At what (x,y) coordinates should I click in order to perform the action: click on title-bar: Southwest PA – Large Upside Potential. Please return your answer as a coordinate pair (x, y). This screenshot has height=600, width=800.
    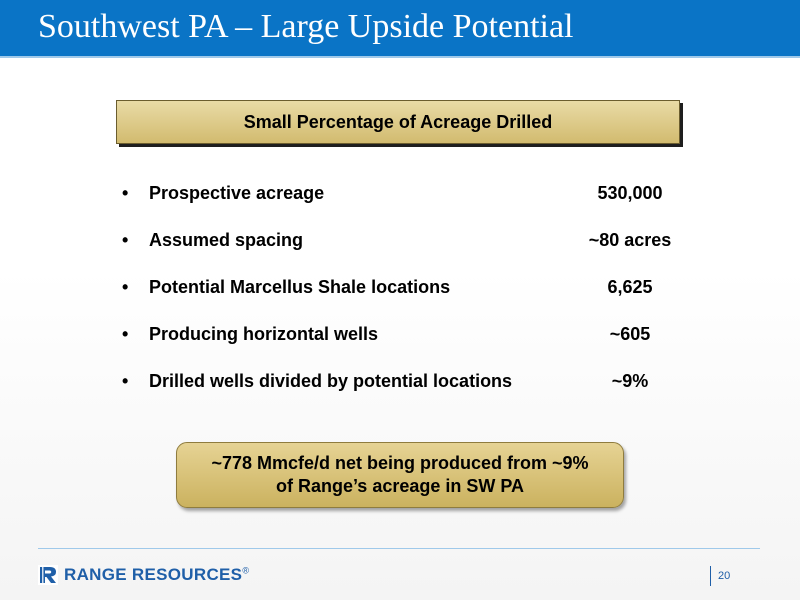
    Looking at the image, I should click on (400, 28).